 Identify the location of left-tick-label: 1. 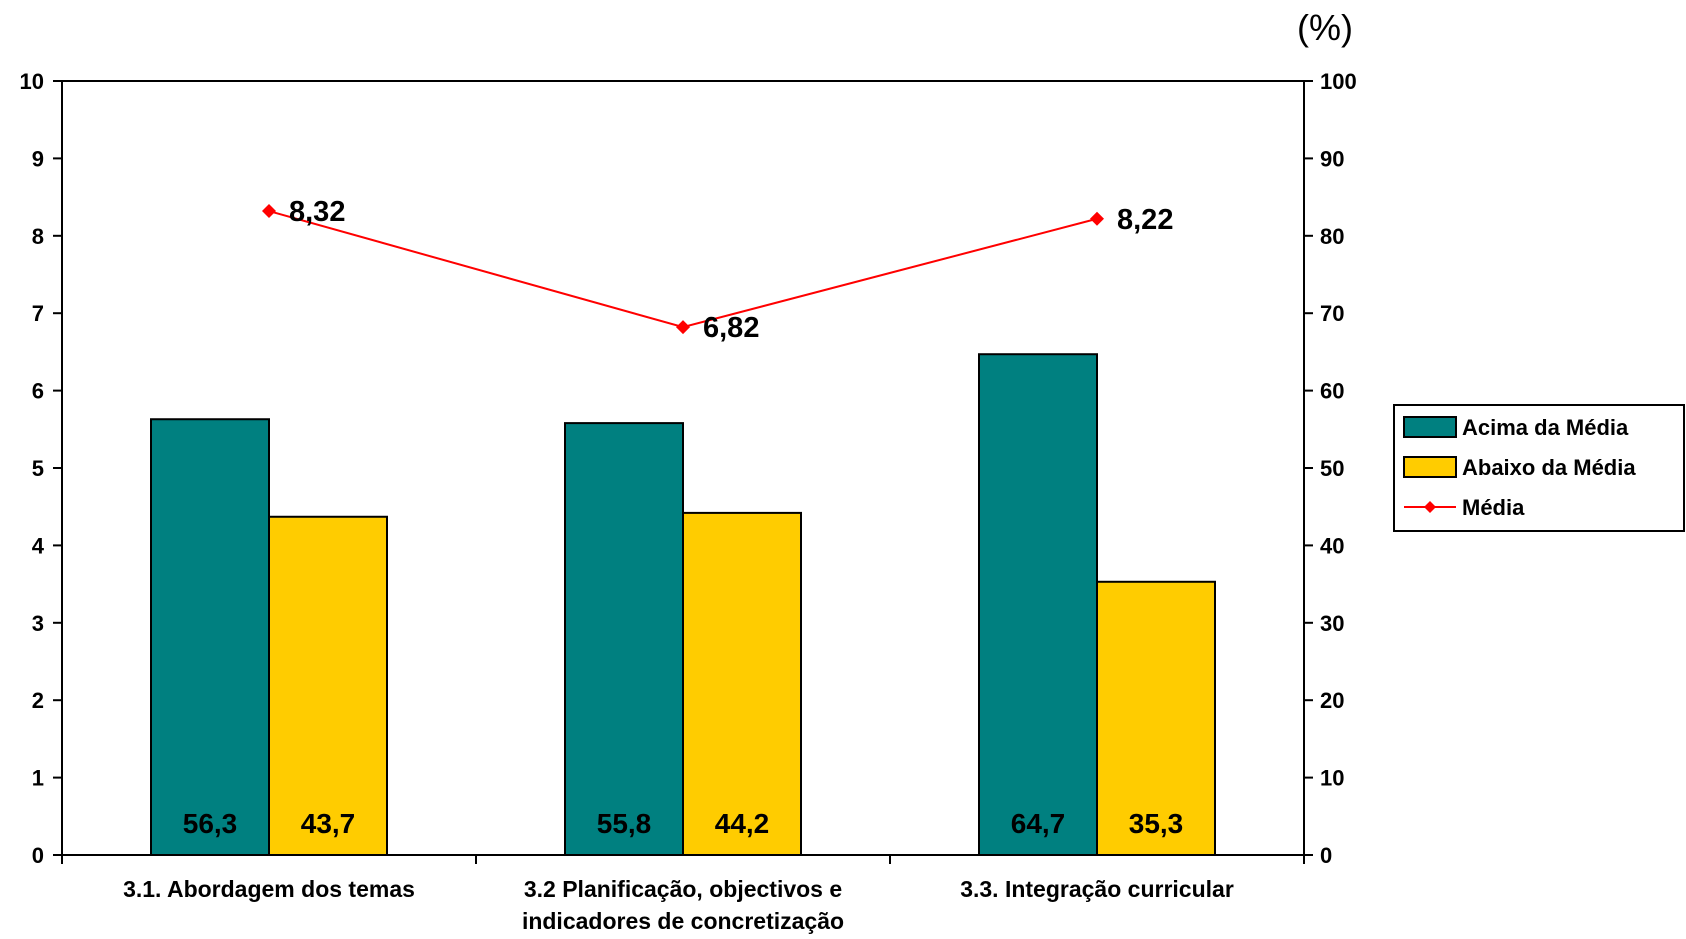
(38, 778).